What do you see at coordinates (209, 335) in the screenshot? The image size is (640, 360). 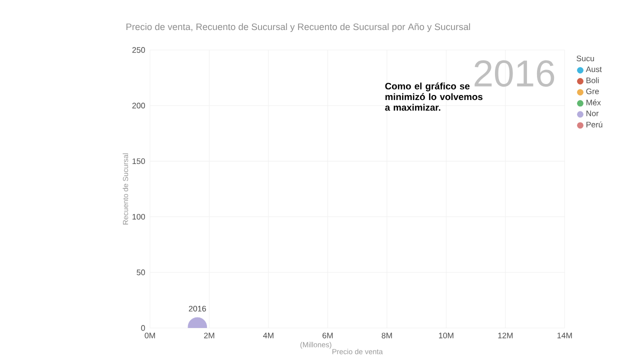 I see `x-tick-label: 2M` at bounding box center [209, 335].